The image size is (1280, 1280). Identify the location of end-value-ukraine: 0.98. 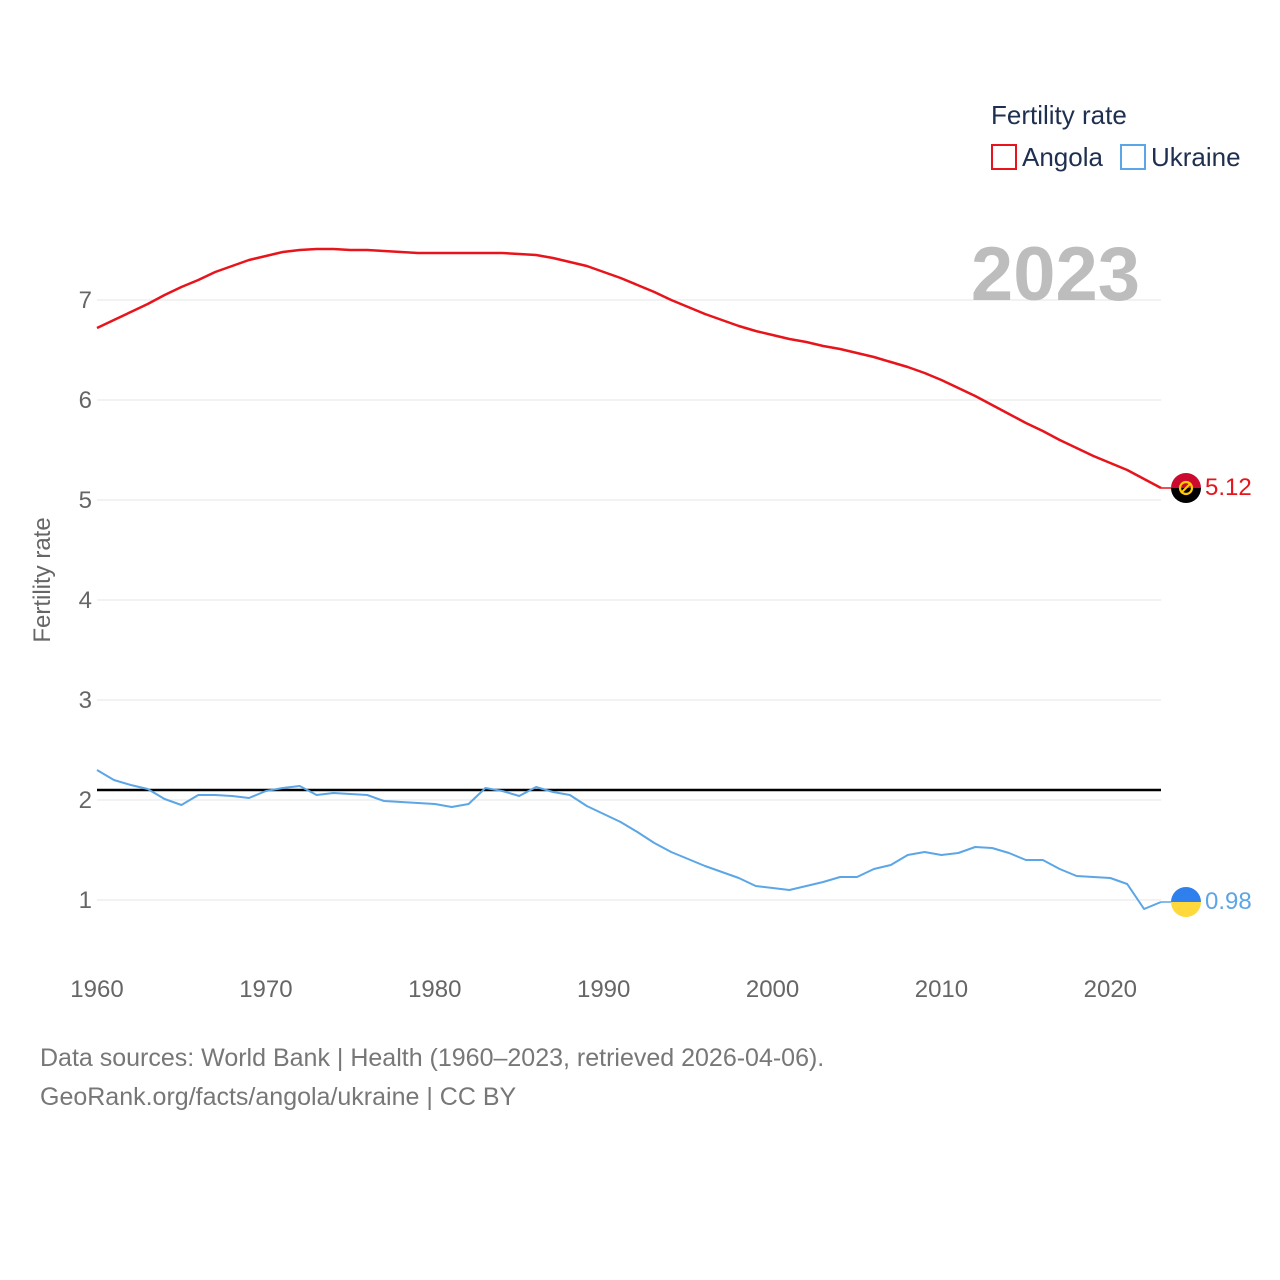
(1228, 901).